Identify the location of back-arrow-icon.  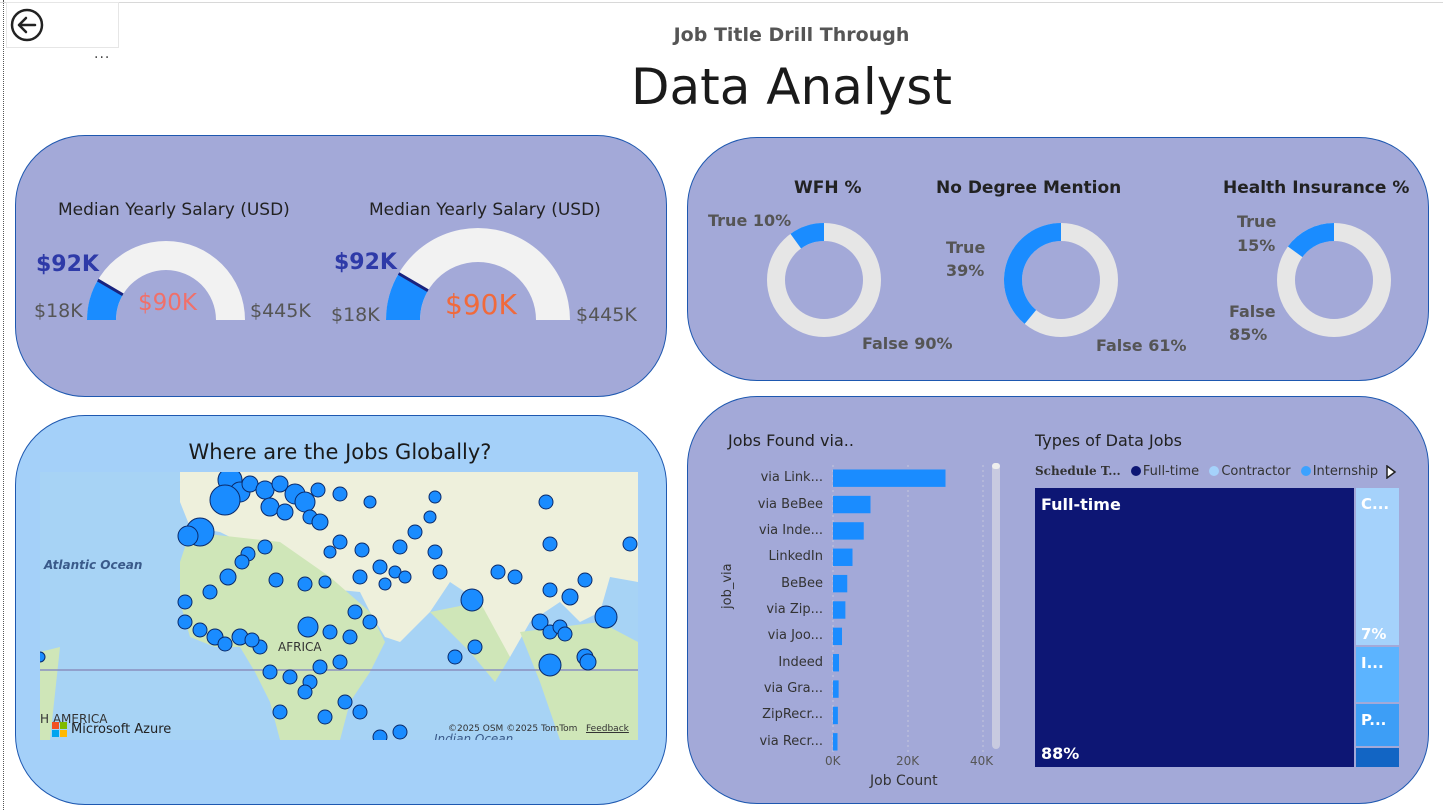
(27, 25).